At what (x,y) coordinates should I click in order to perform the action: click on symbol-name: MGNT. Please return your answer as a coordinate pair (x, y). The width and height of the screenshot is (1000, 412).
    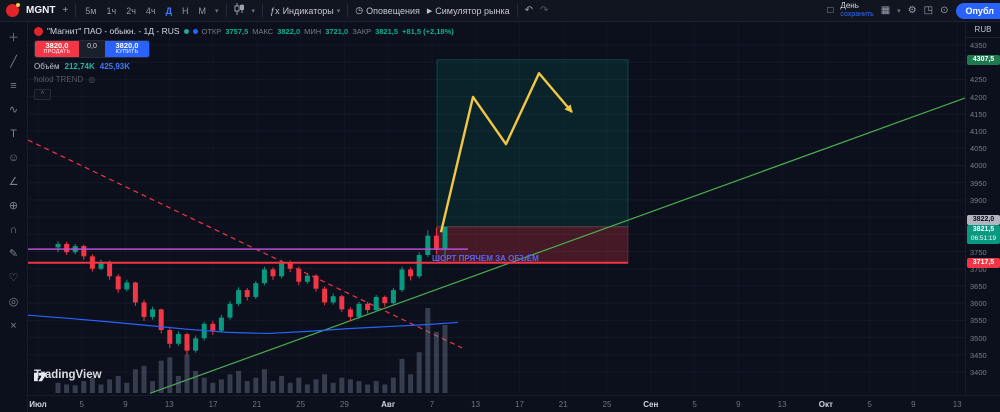
    Looking at the image, I should click on (41, 10).